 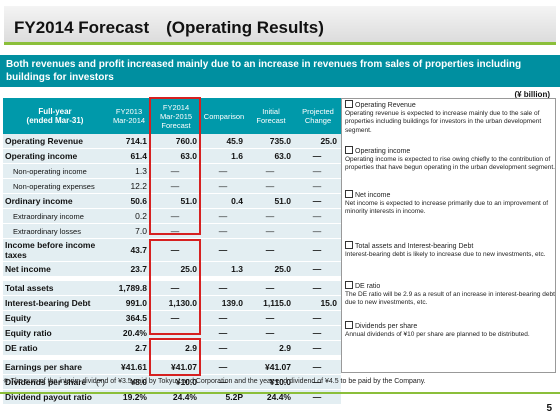 I want to click on cell-fy2013: 0.2, so click(x=129, y=216).